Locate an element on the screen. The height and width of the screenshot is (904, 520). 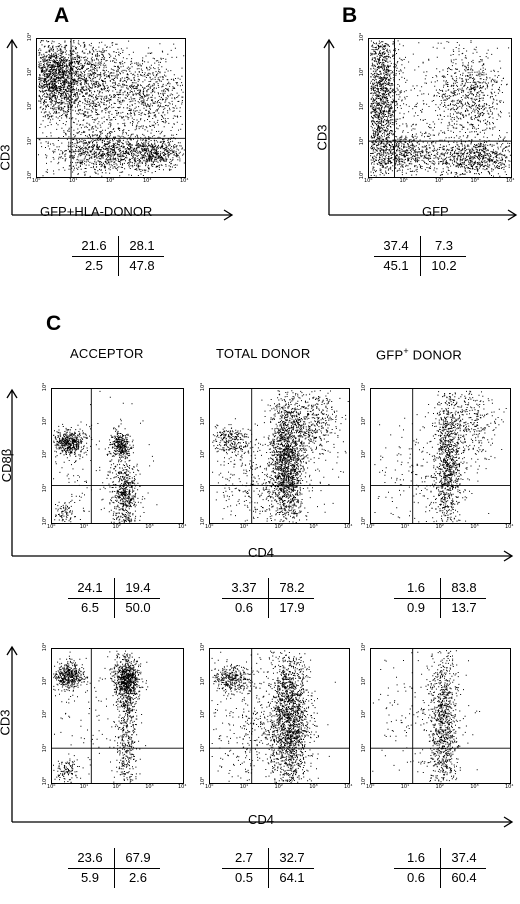
panel-letter-c: C is located at coordinates (54, 323).